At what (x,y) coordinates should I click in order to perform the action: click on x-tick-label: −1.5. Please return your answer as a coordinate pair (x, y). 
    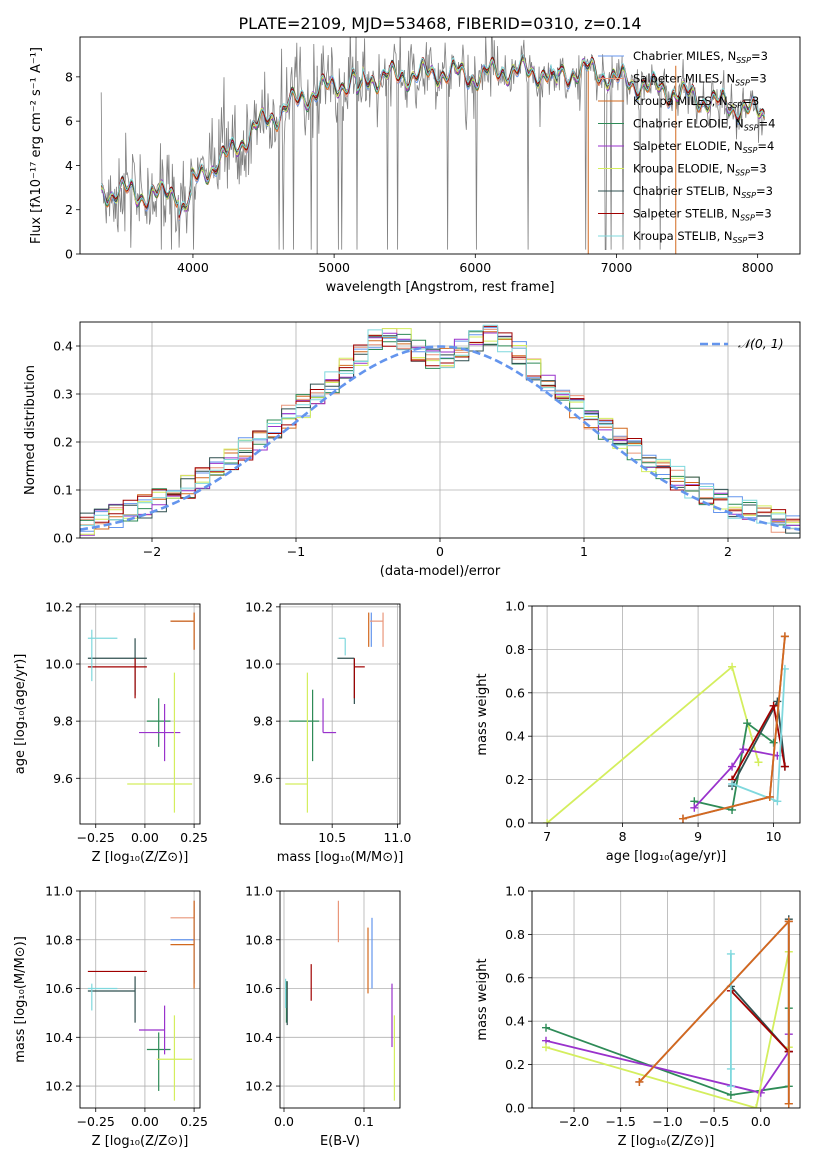
    Looking at the image, I should click on (621, 1121).